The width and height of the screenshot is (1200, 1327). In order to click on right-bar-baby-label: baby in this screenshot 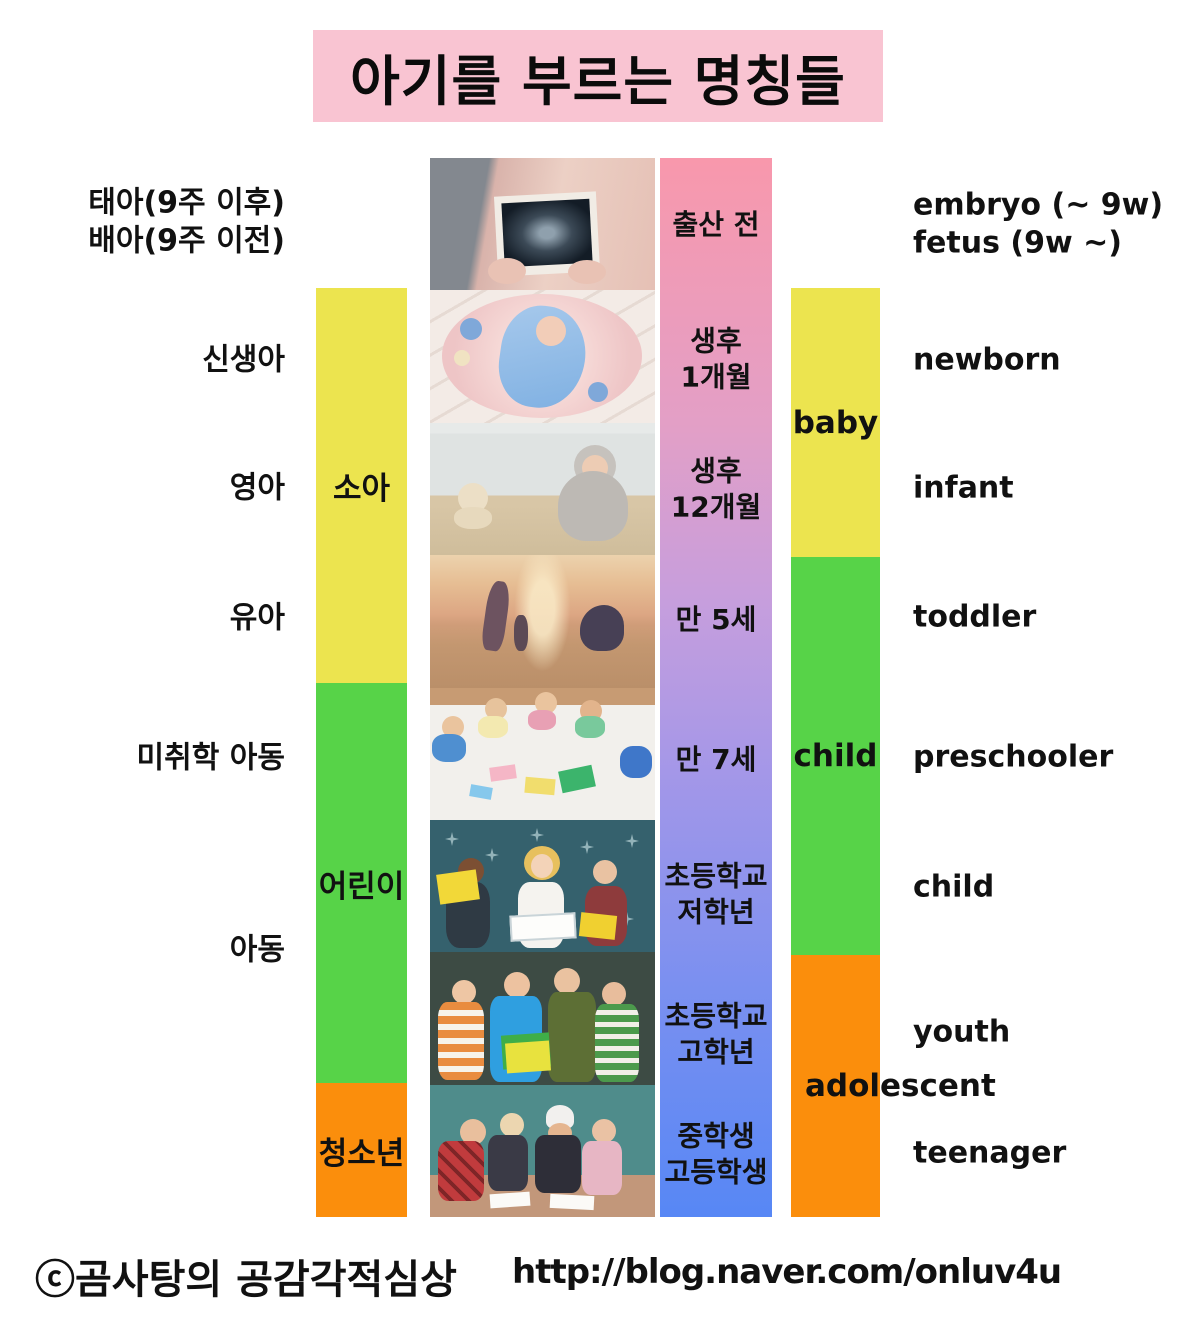, I will do `click(835, 422)`.